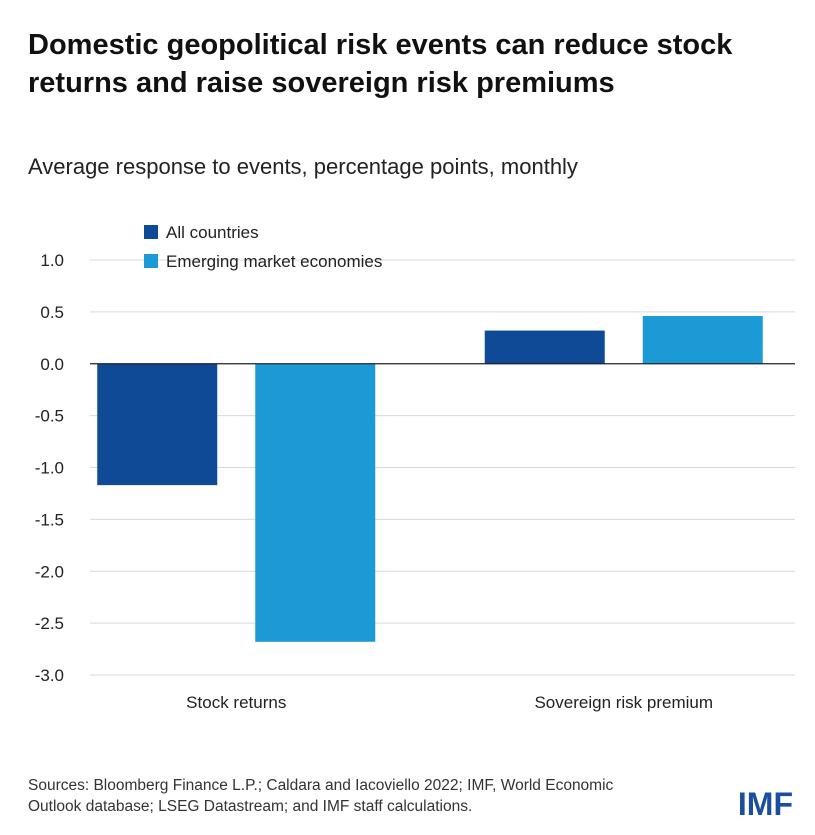 The height and width of the screenshot is (835, 815). Describe the element at coordinates (49, 468) in the screenshot. I see `y-tick-label: -1.0` at that location.